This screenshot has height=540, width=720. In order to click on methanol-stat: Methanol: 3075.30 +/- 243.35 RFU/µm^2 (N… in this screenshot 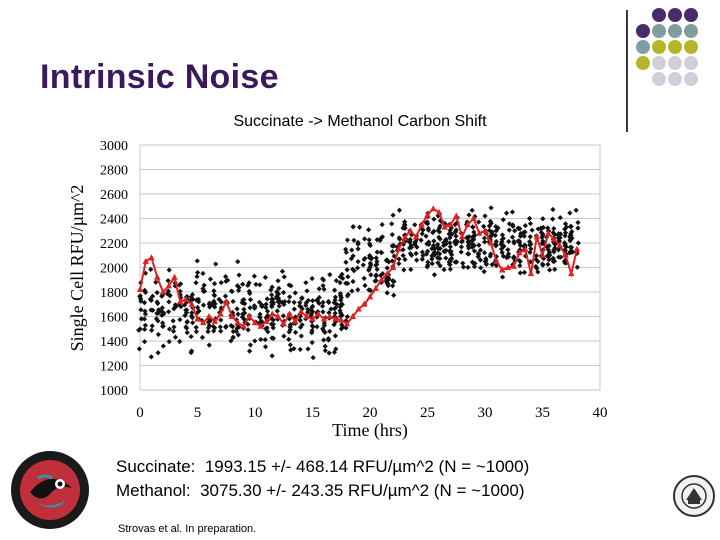, I will do `click(320, 490)`.